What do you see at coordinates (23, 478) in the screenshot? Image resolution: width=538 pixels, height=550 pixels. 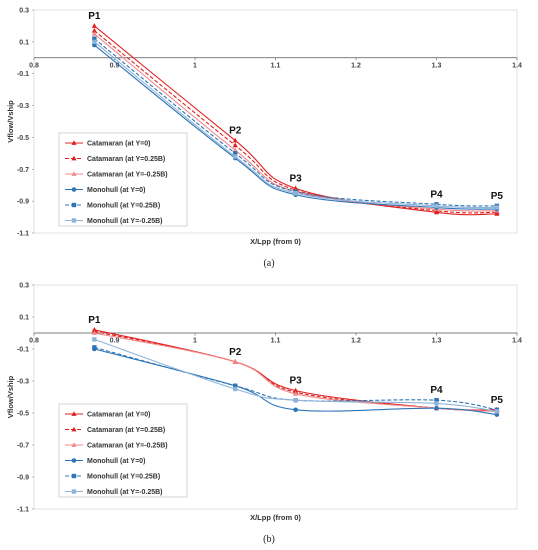 I see `y-tick-label: -0.9` at bounding box center [23, 478].